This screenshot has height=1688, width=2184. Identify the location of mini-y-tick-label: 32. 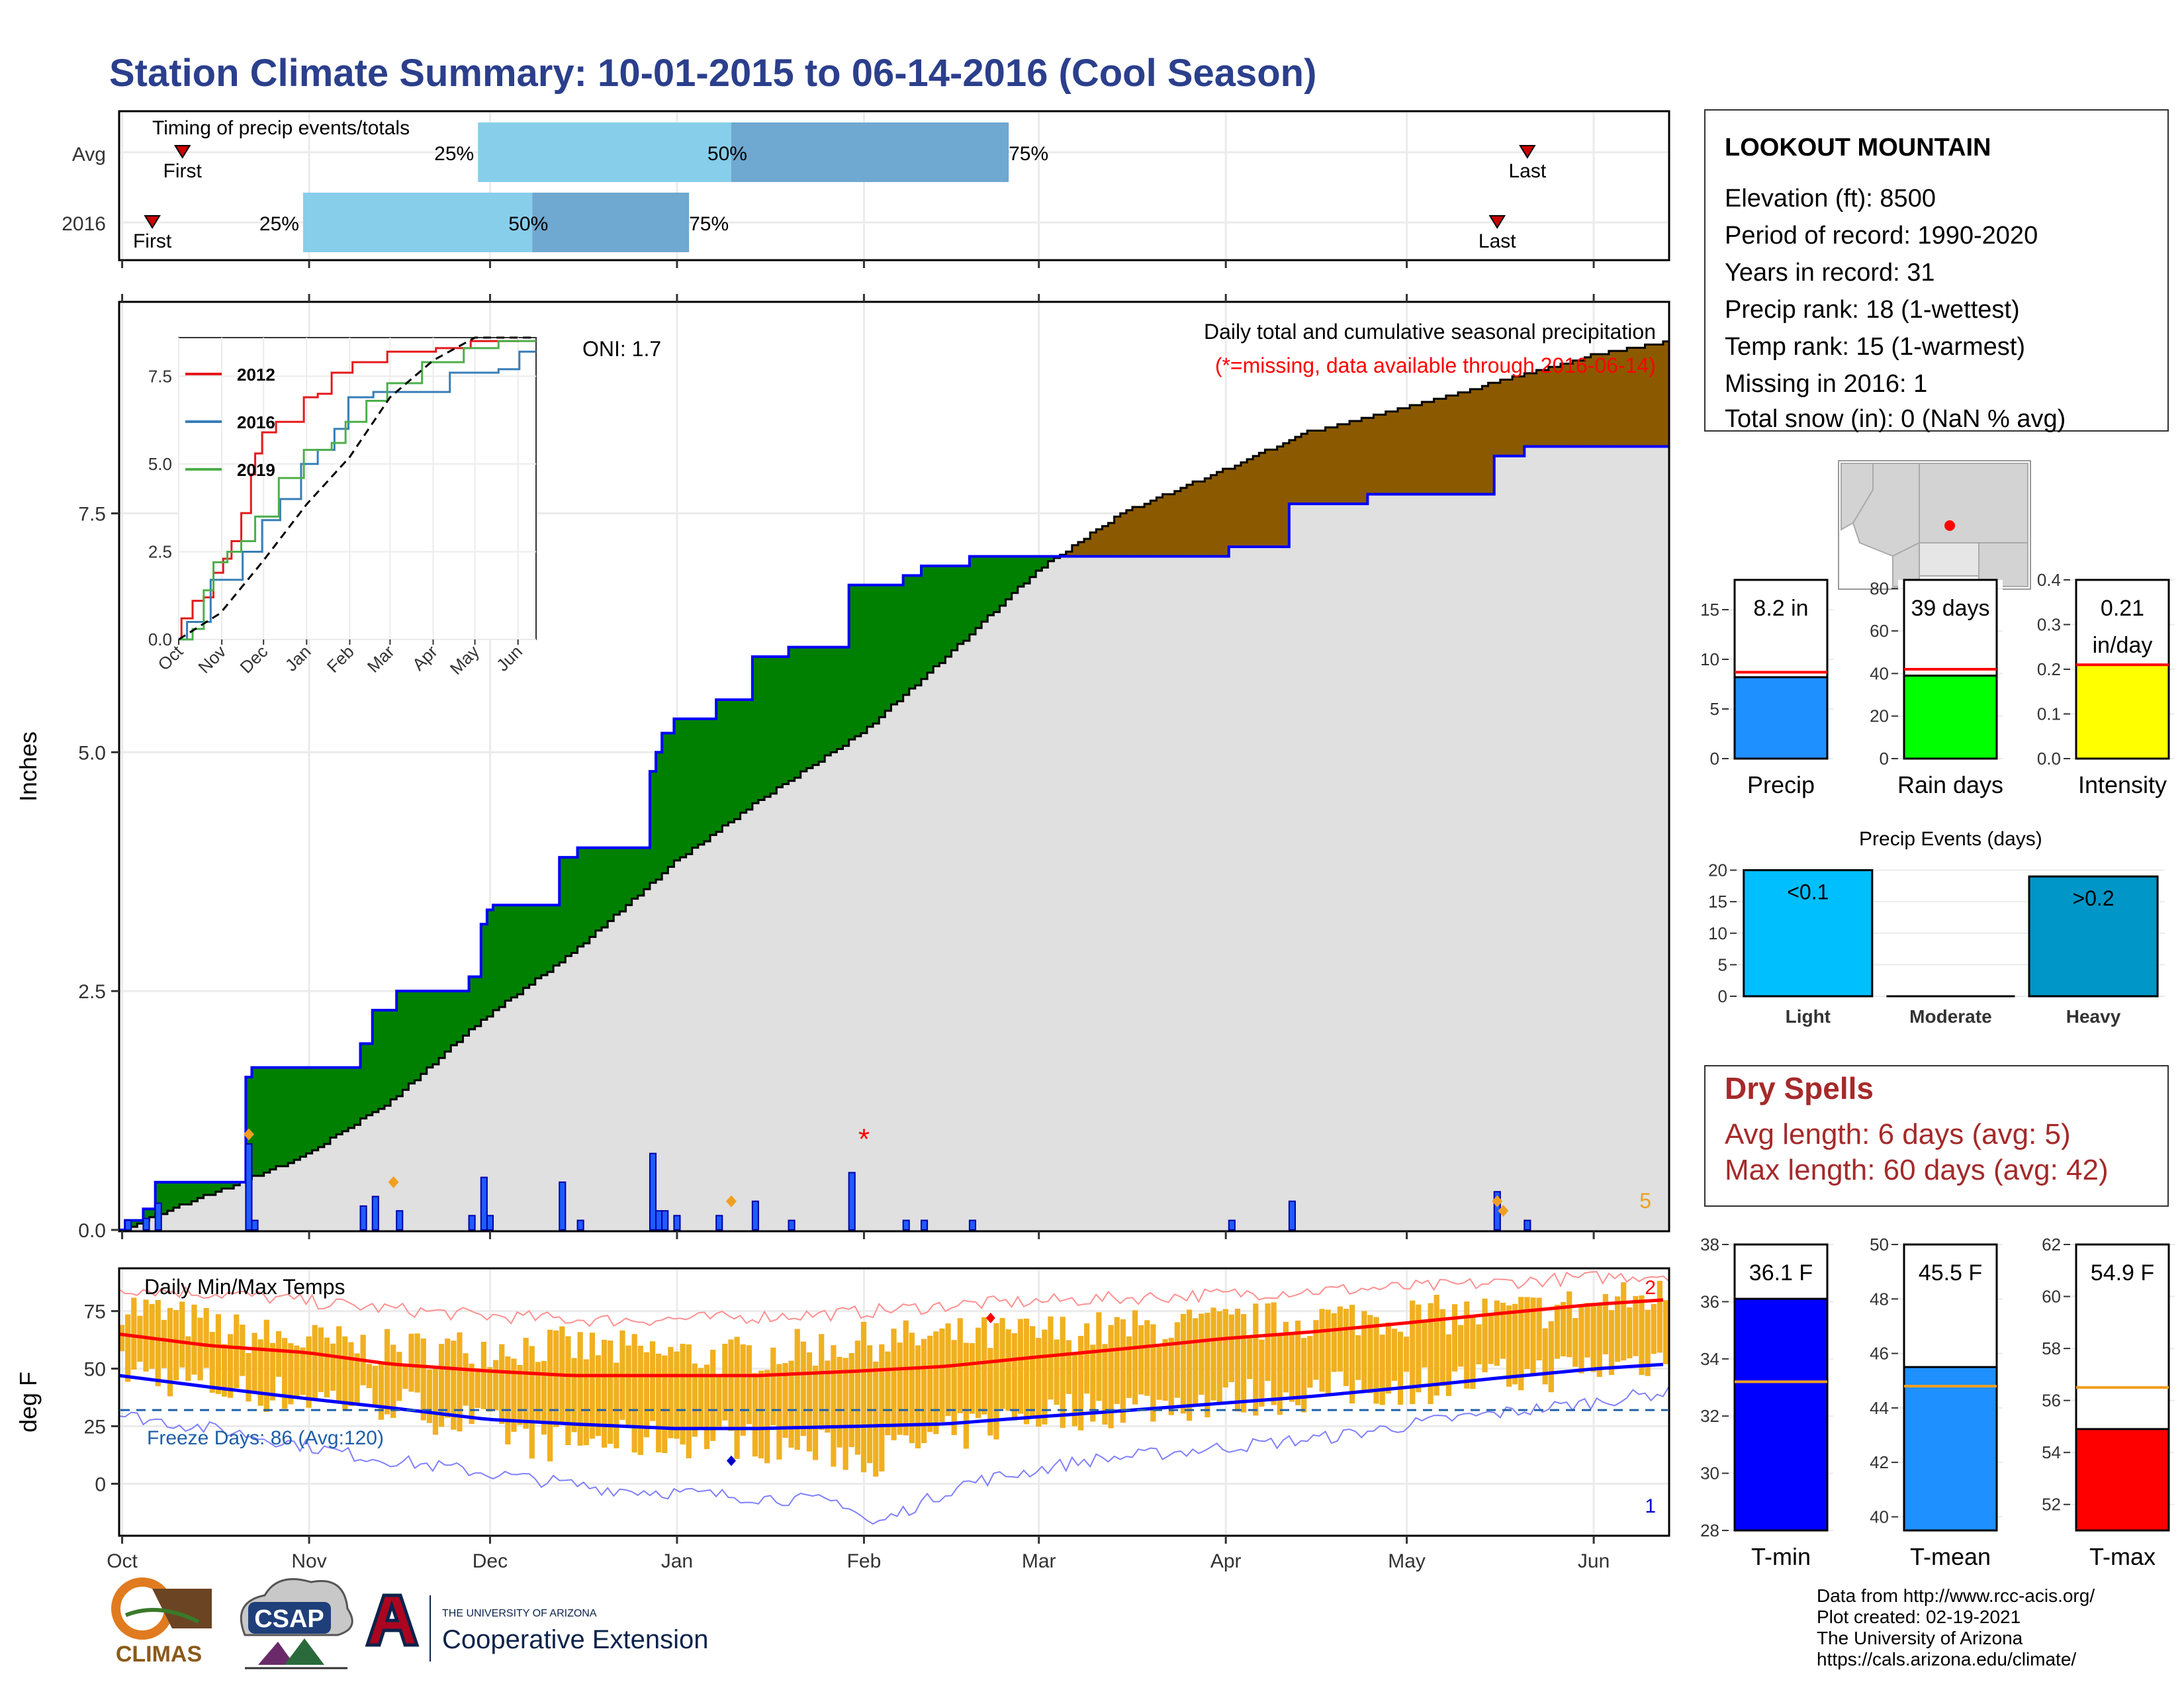
(1709, 1416).